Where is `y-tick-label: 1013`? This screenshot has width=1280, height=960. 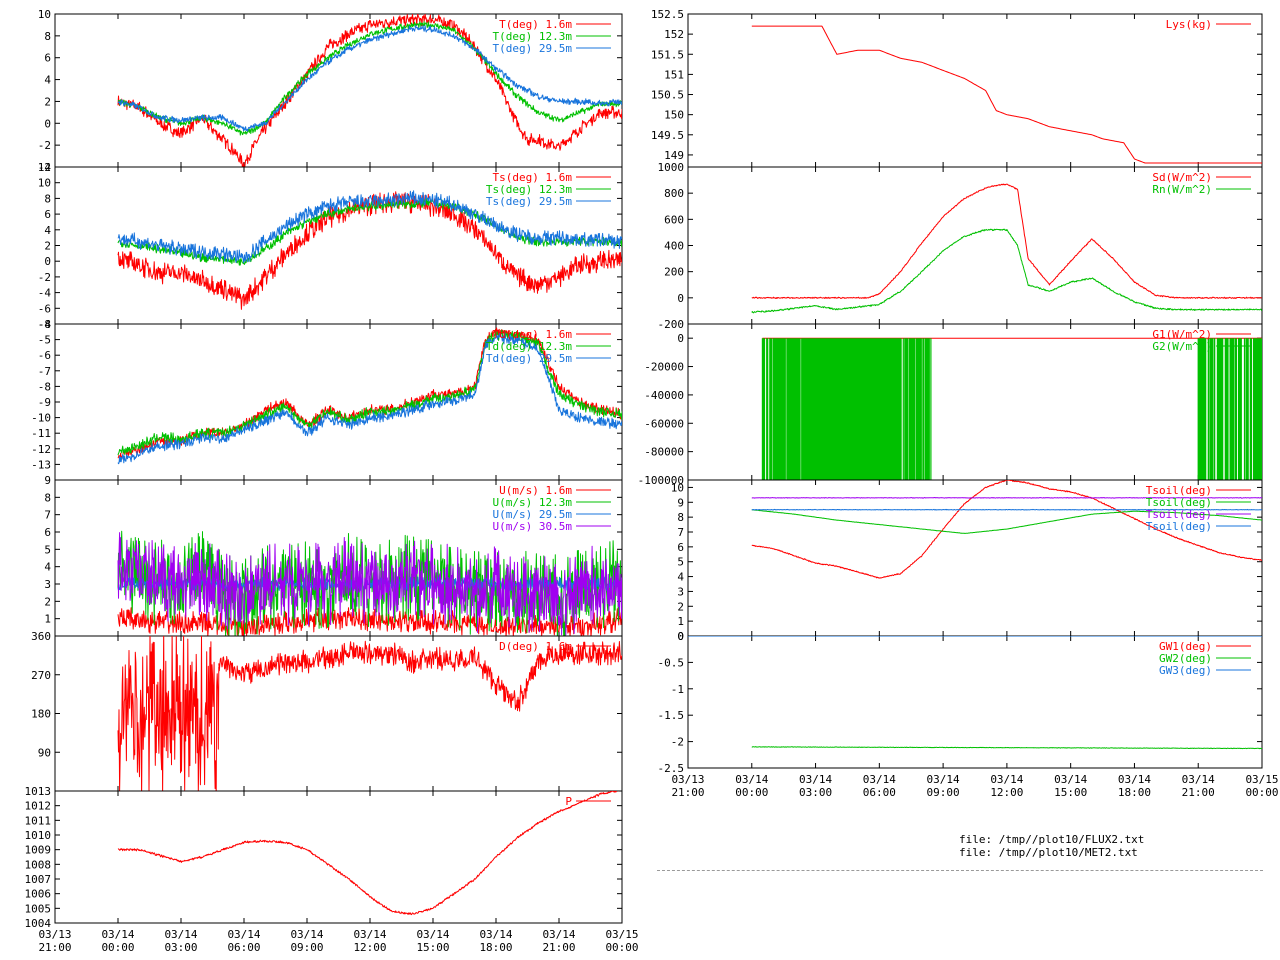 y-tick-label: 1013 is located at coordinates (38, 791).